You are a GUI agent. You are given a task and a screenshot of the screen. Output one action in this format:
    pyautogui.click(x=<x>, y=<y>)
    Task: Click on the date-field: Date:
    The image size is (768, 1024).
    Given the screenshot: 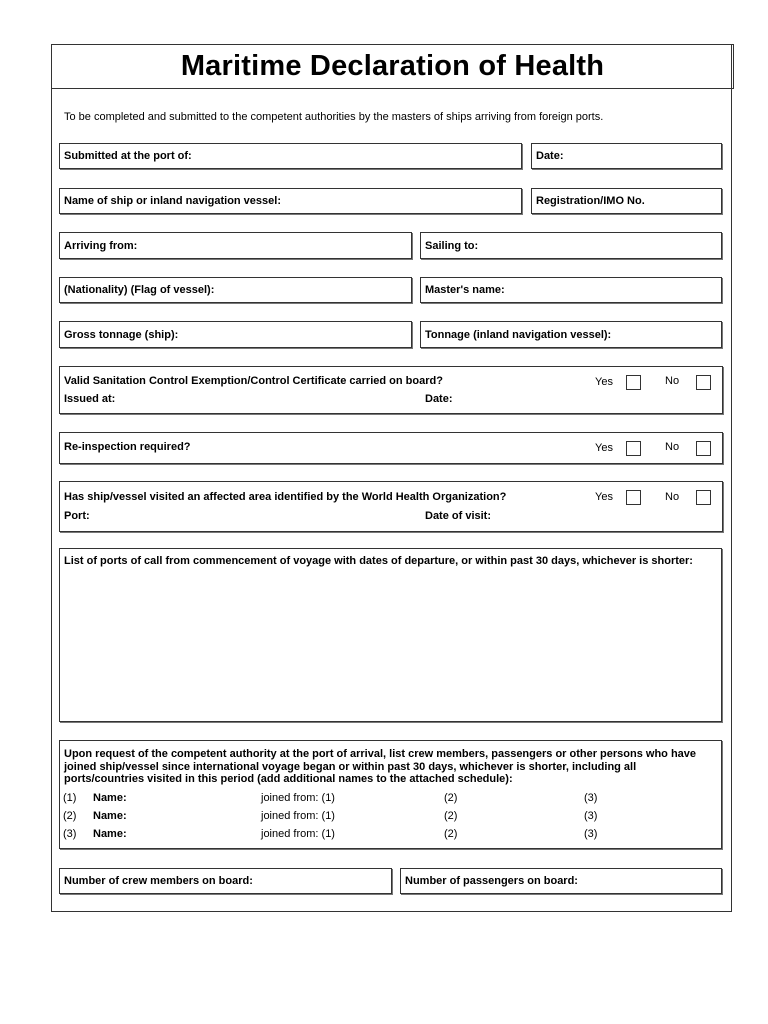 What is the action you would take?
    pyautogui.click(x=626, y=156)
    